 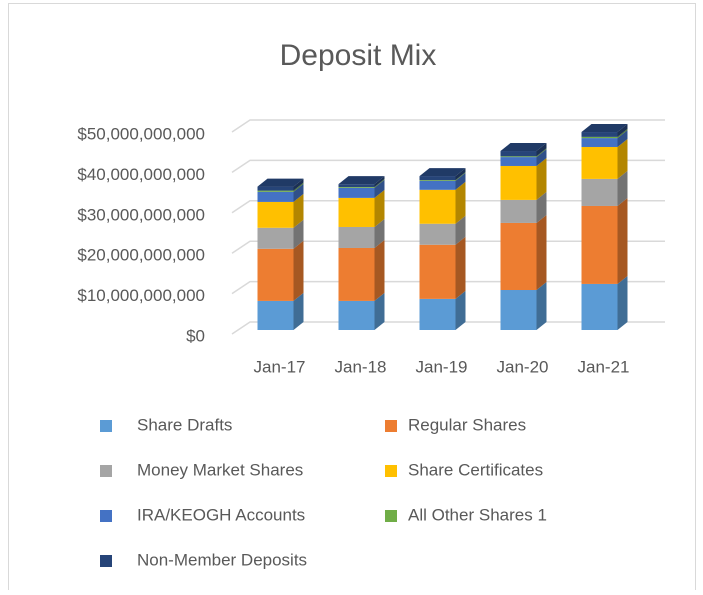 I want to click on y-tick-label: $50,000,000,000, so click(x=141, y=133).